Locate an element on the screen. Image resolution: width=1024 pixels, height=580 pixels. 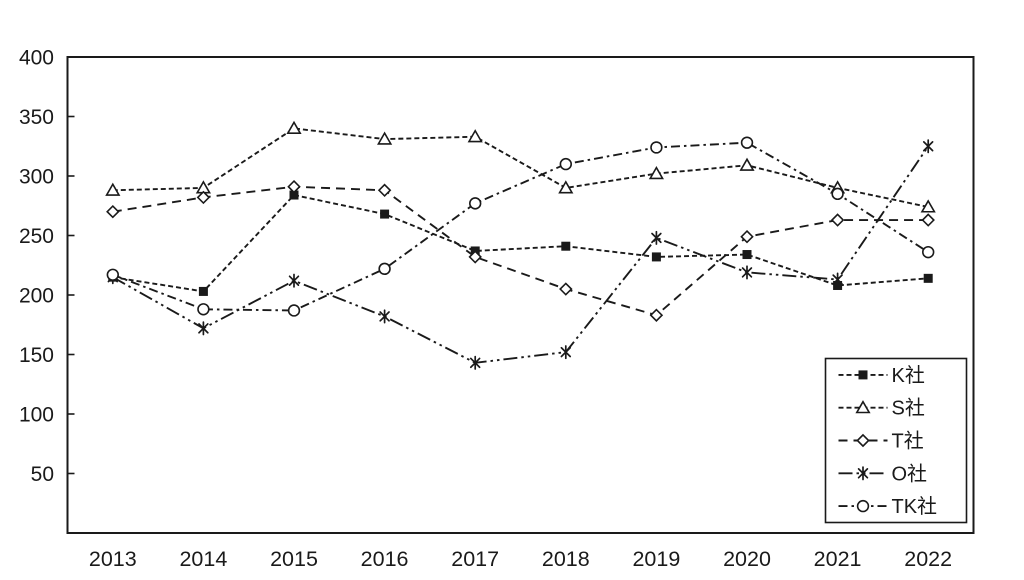
x-tick-label: 2018 is located at coordinates (566, 559).